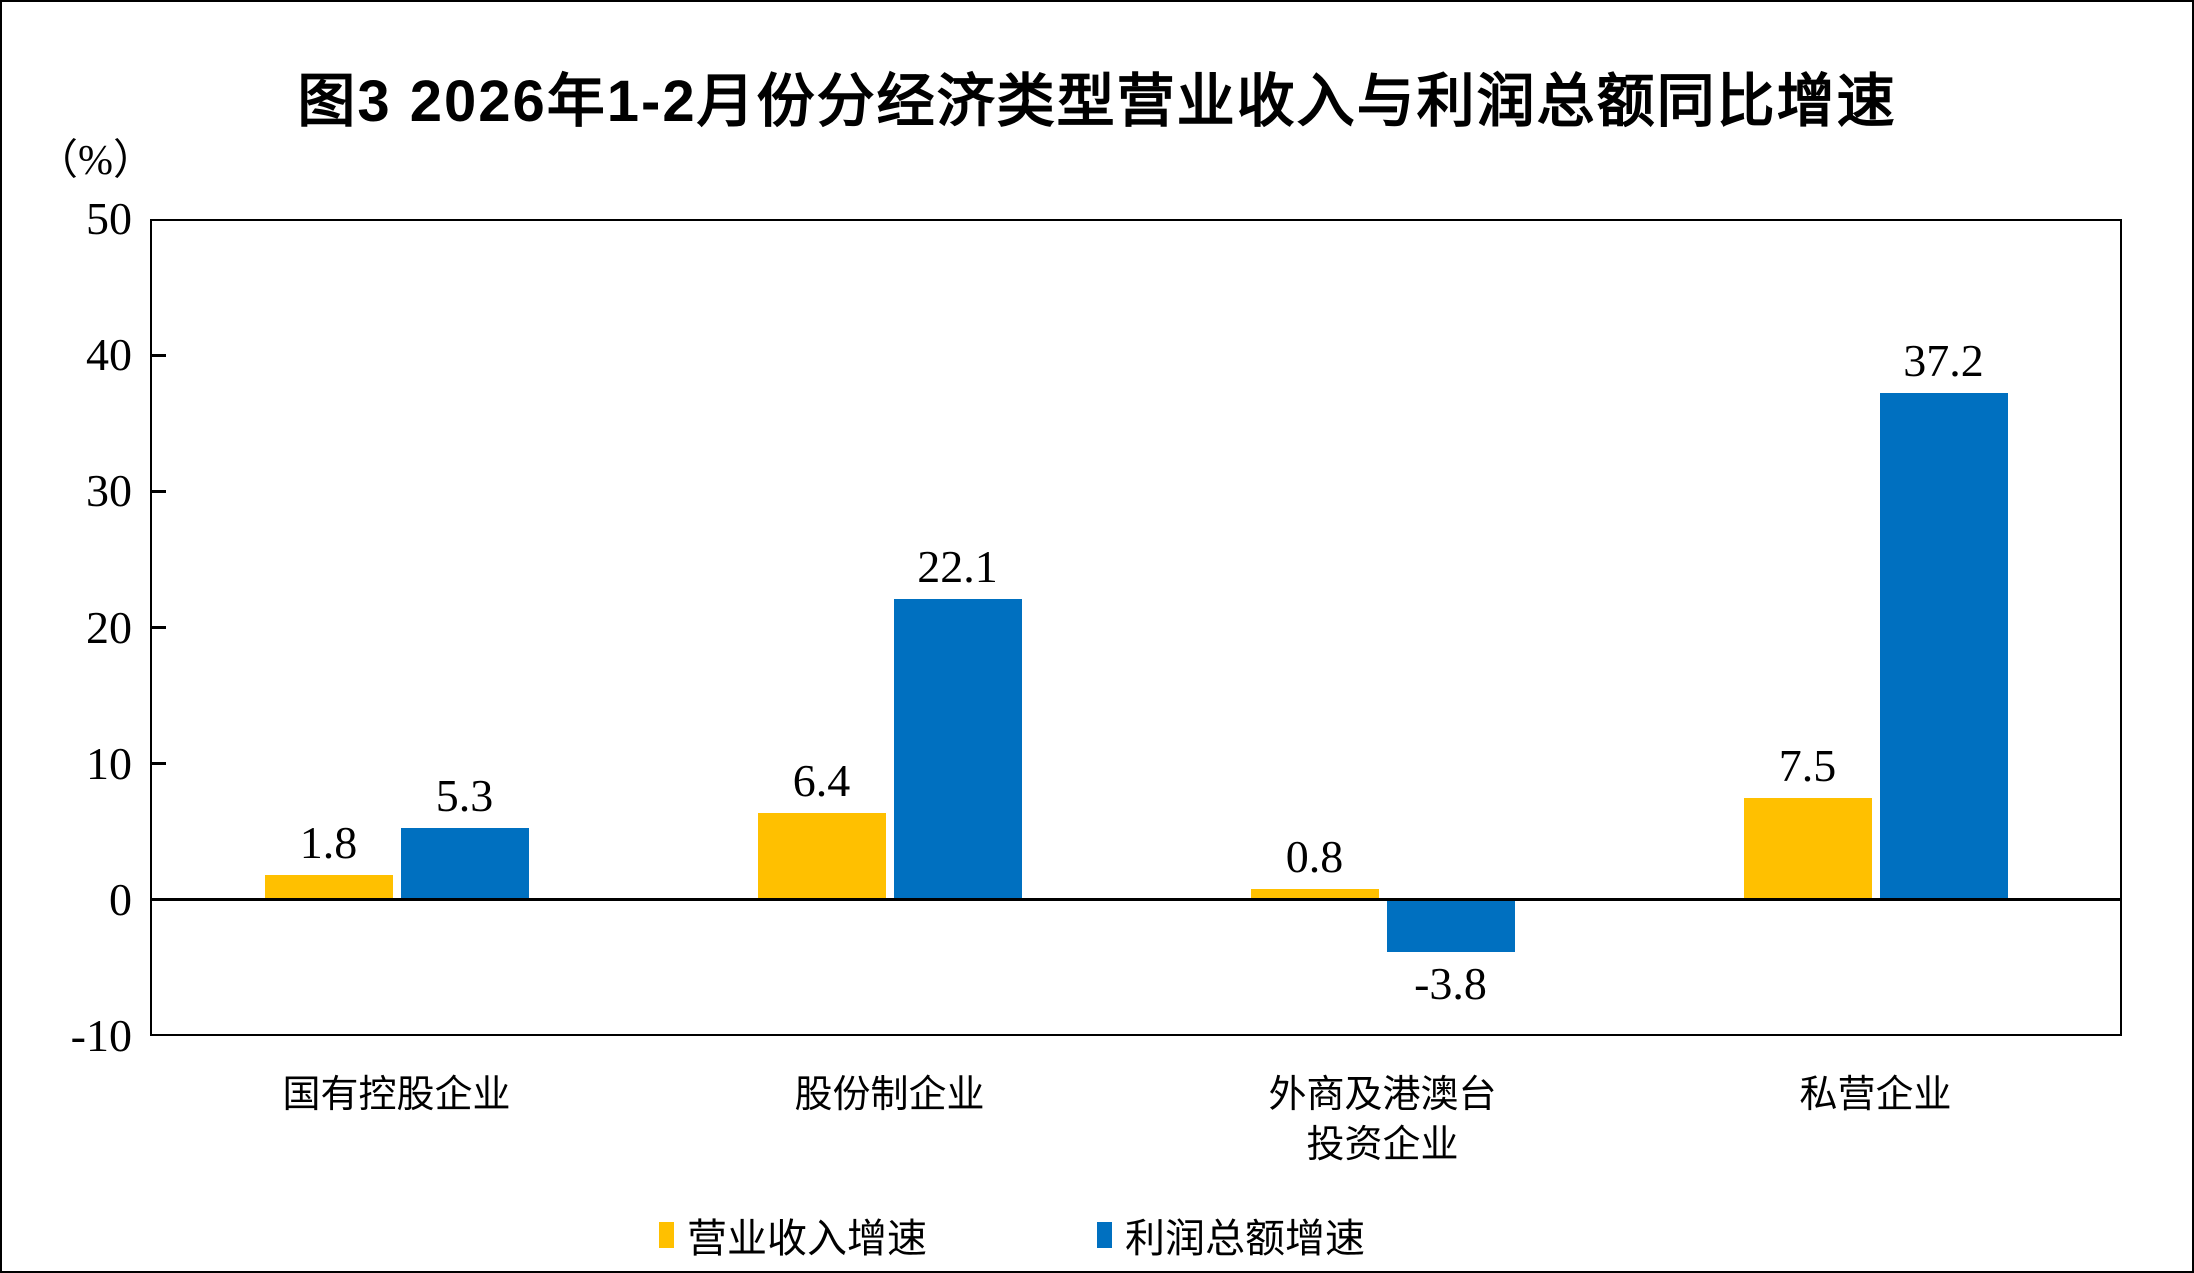 The height and width of the screenshot is (1273, 2194). What do you see at coordinates (95, 161) in the screenshot?
I see `y-axis-unit-label: （%）` at bounding box center [95, 161].